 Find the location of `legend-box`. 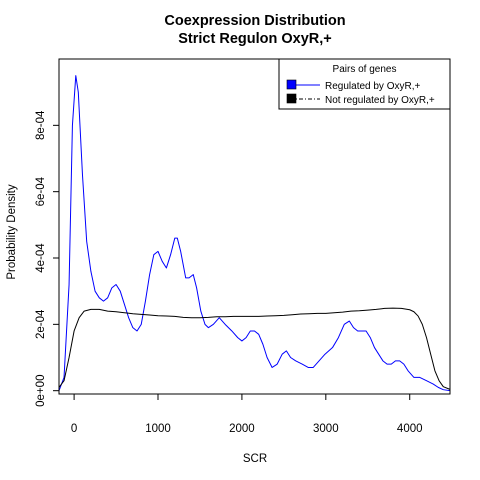

legend-box is located at coordinates (364, 84).